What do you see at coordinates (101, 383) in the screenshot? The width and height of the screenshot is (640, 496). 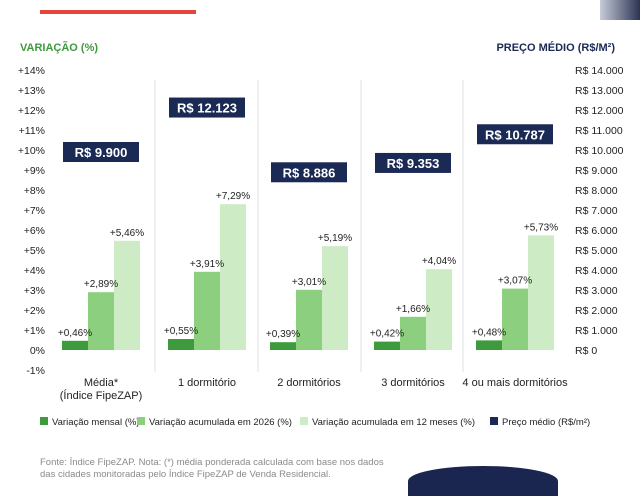 I see `category-label: Média*` at bounding box center [101, 383].